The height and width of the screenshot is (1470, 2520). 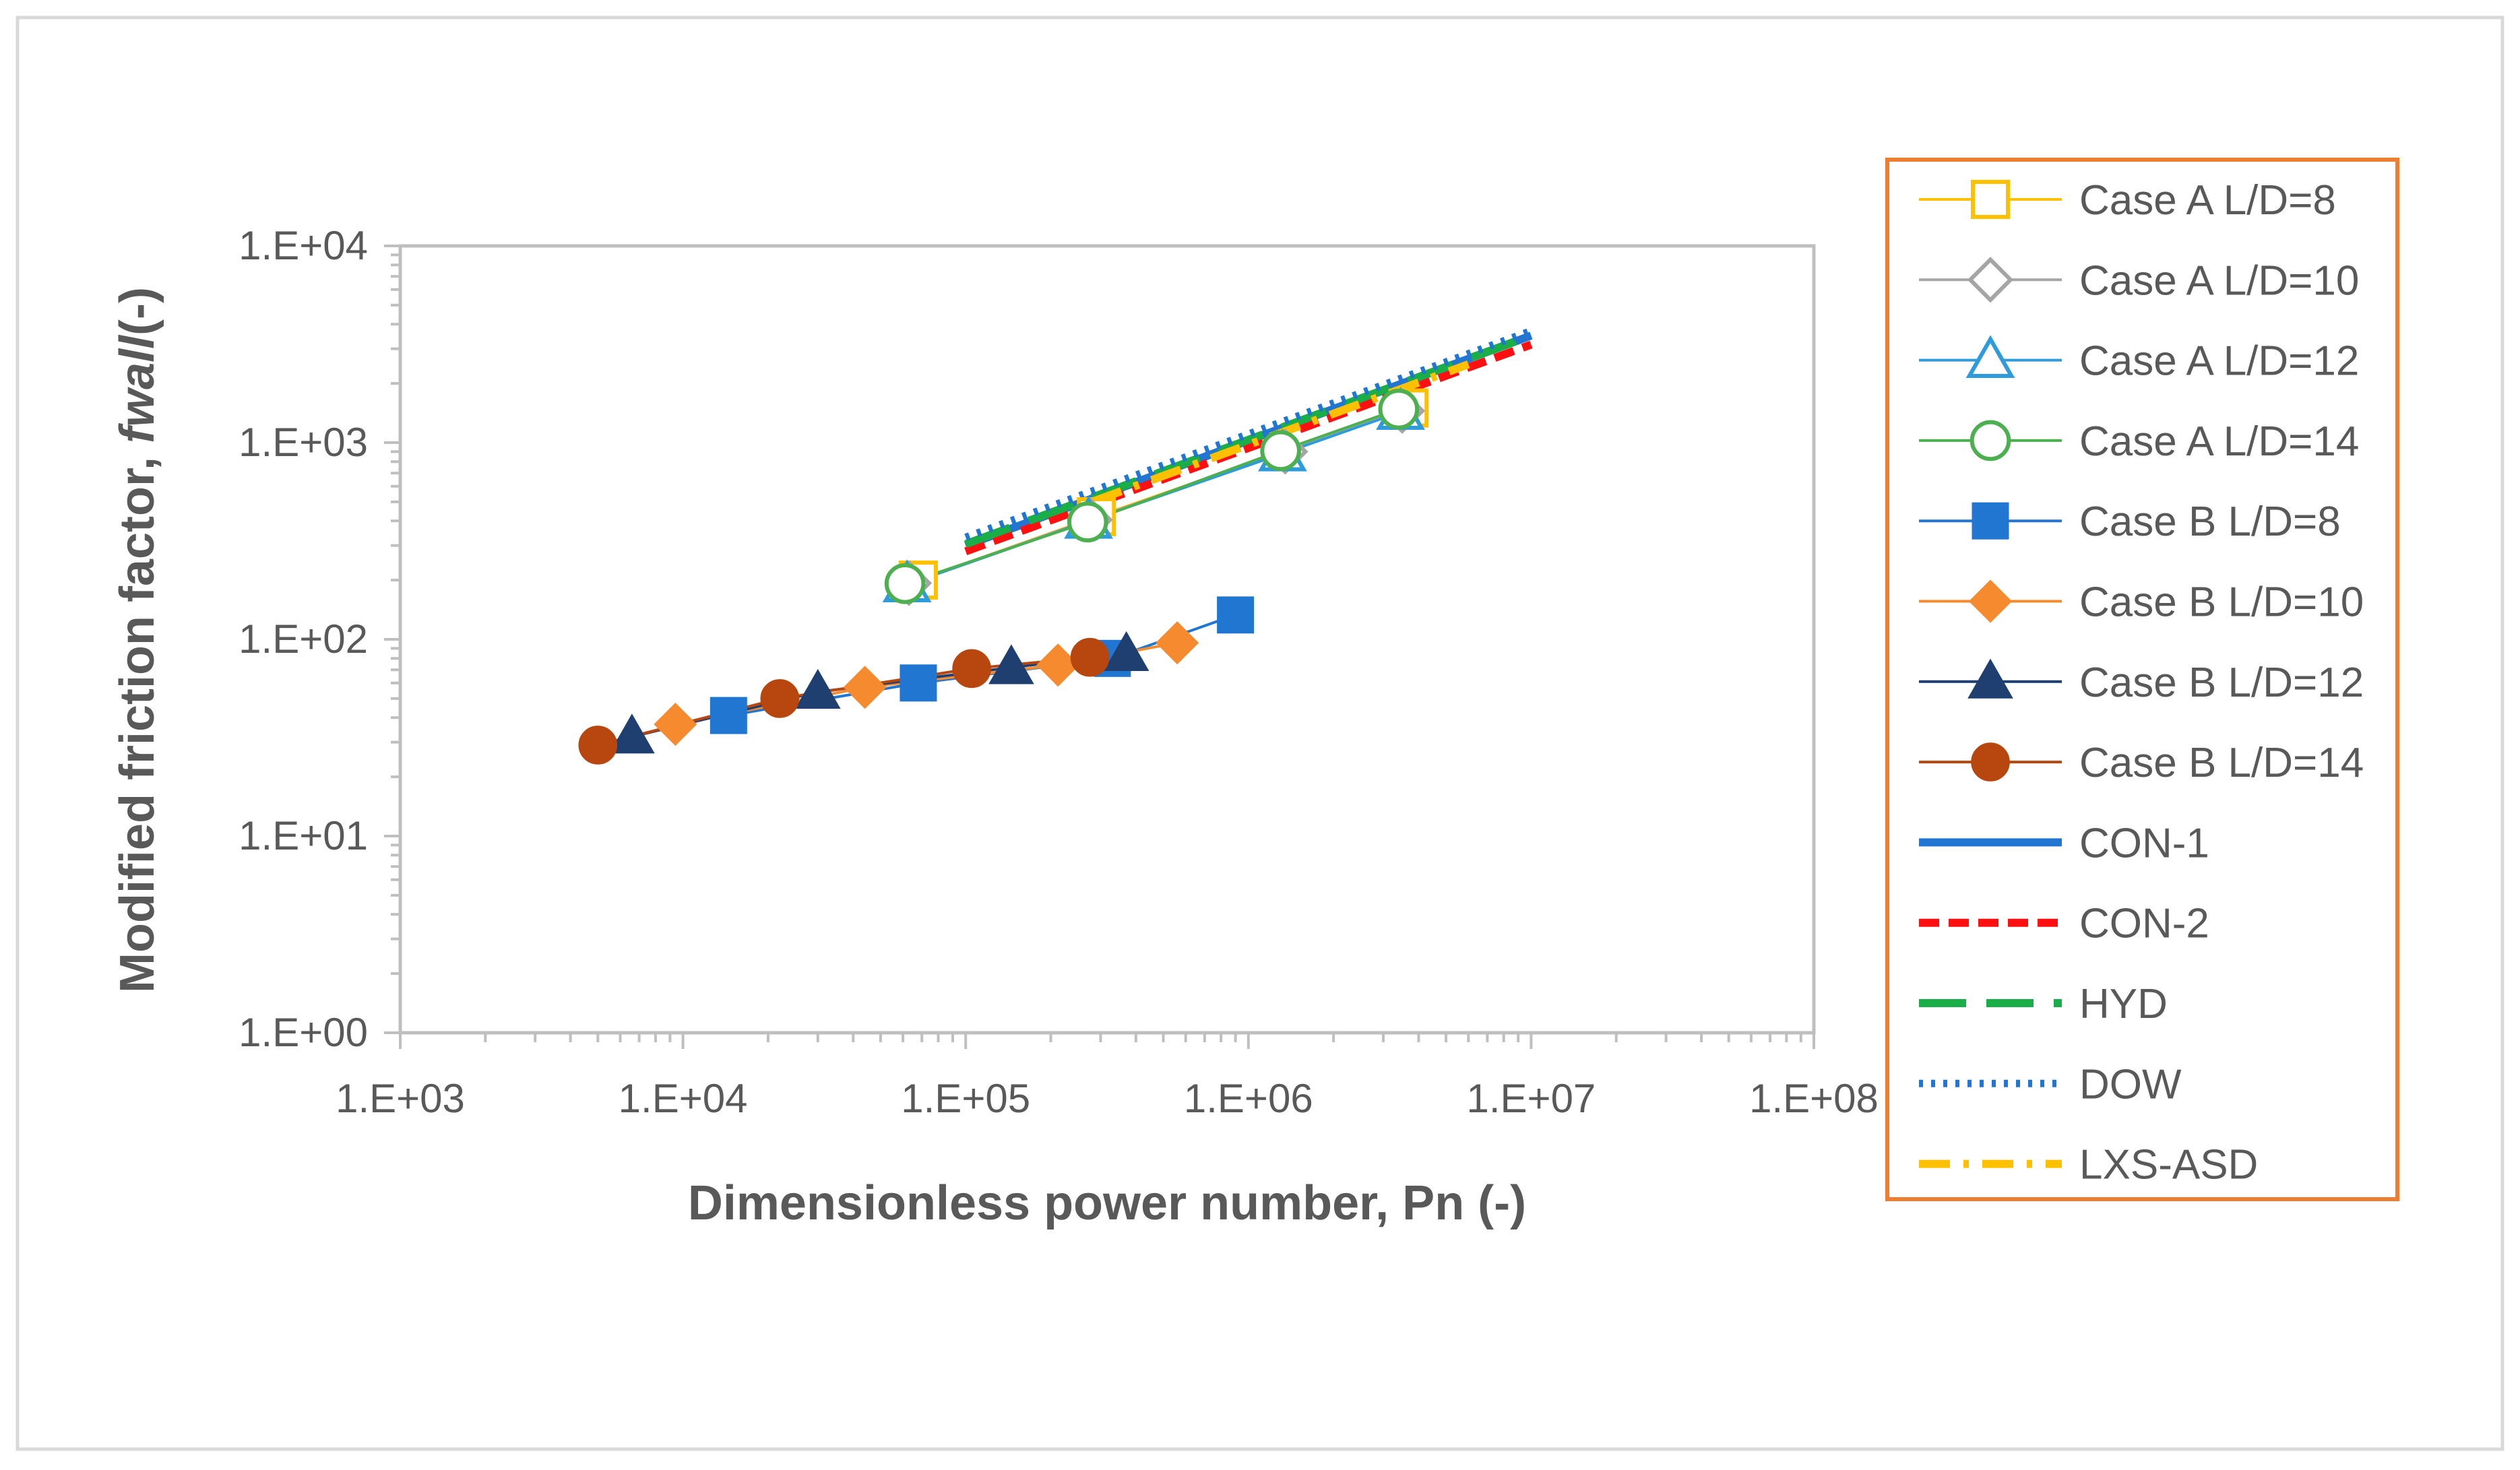 I want to click on y-tick-label: 1.E+00, so click(x=303, y=1032).